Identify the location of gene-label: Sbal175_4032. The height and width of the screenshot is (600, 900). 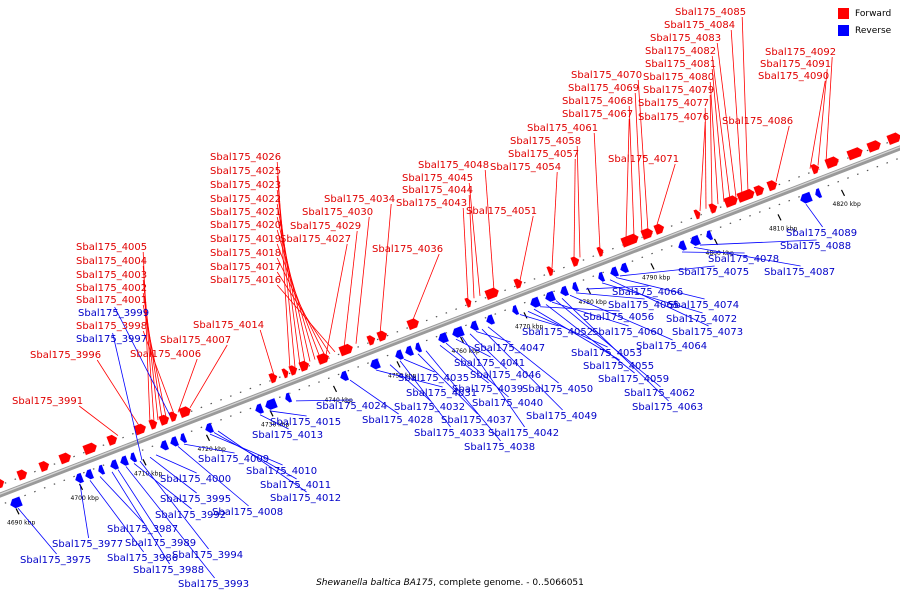
(429, 407).